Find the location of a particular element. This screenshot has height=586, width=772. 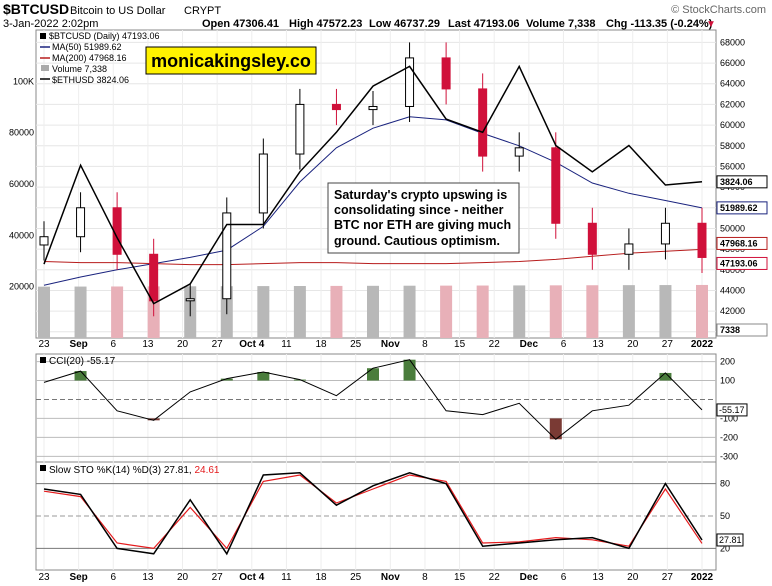

price-axis-tick: 58000 is located at coordinates (732, 146).